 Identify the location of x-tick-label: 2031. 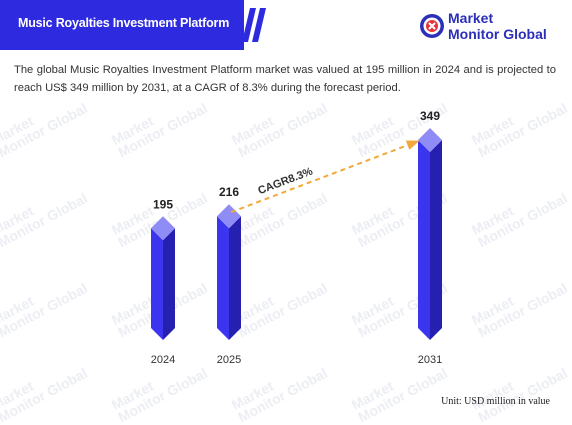
(430, 360).